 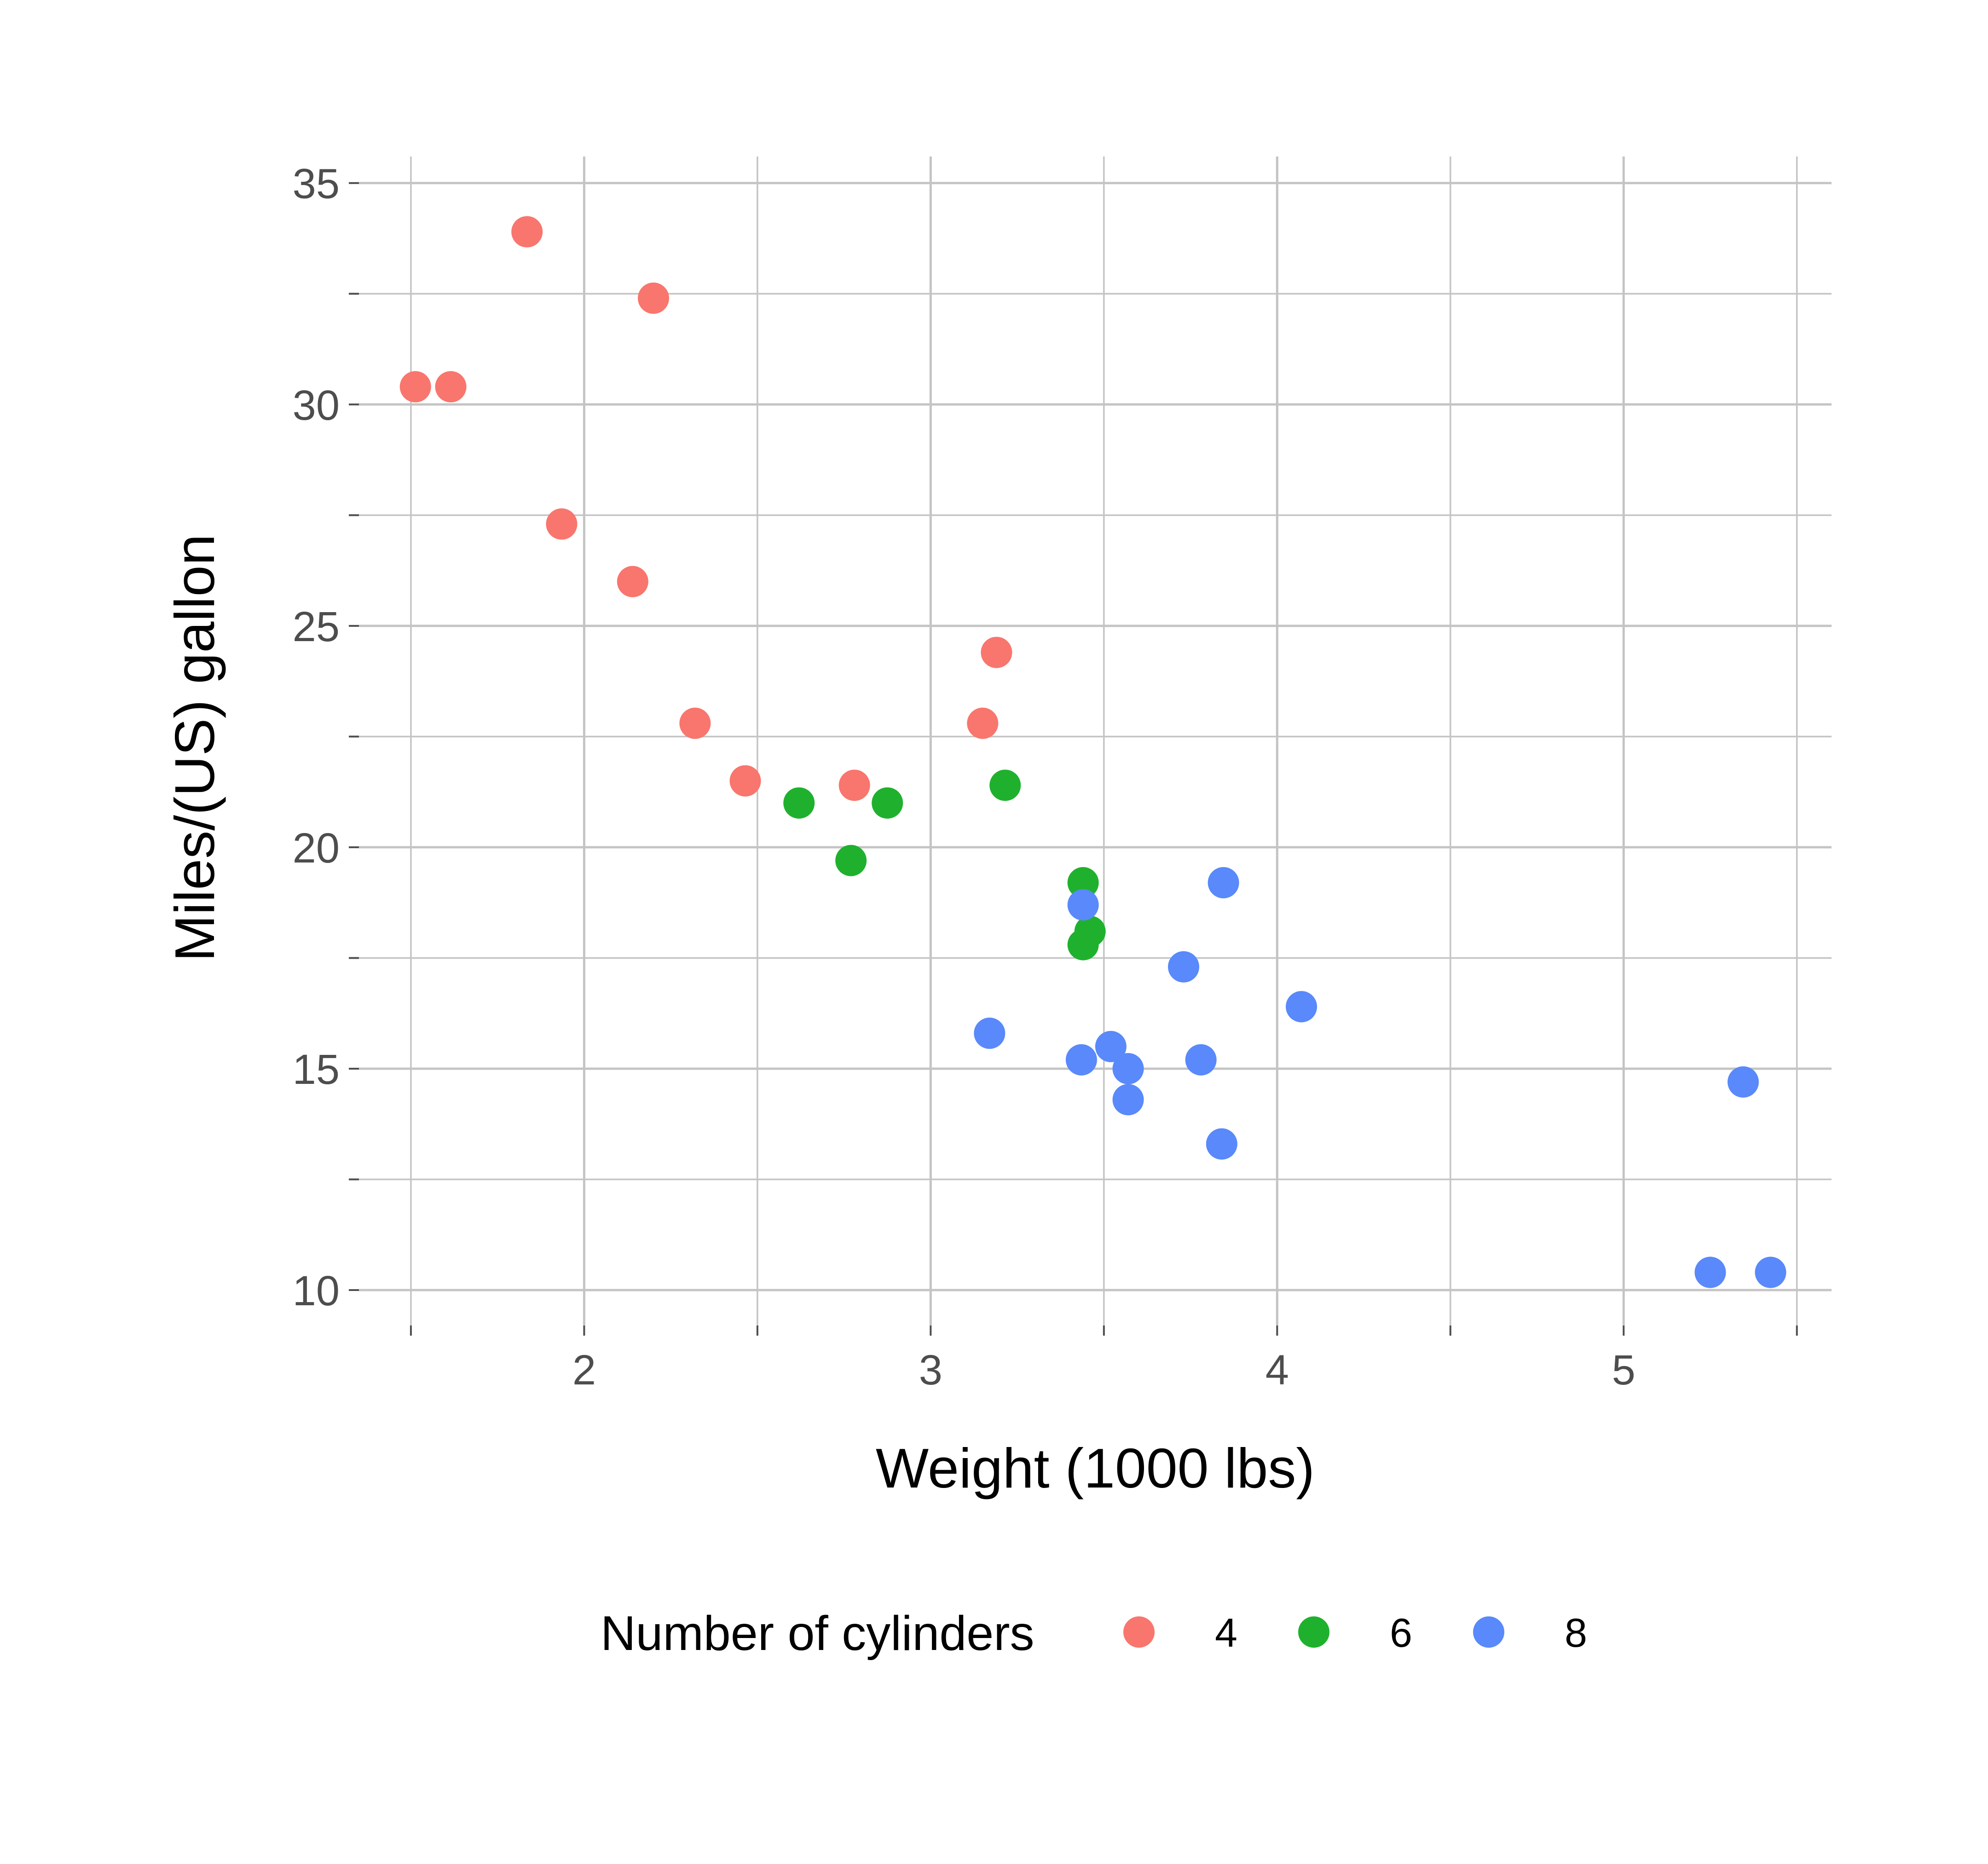 What do you see at coordinates (195, 748) in the screenshot?
I see `y-axis-title: Miles/(US) gallon` at bounding box center [195, 748].